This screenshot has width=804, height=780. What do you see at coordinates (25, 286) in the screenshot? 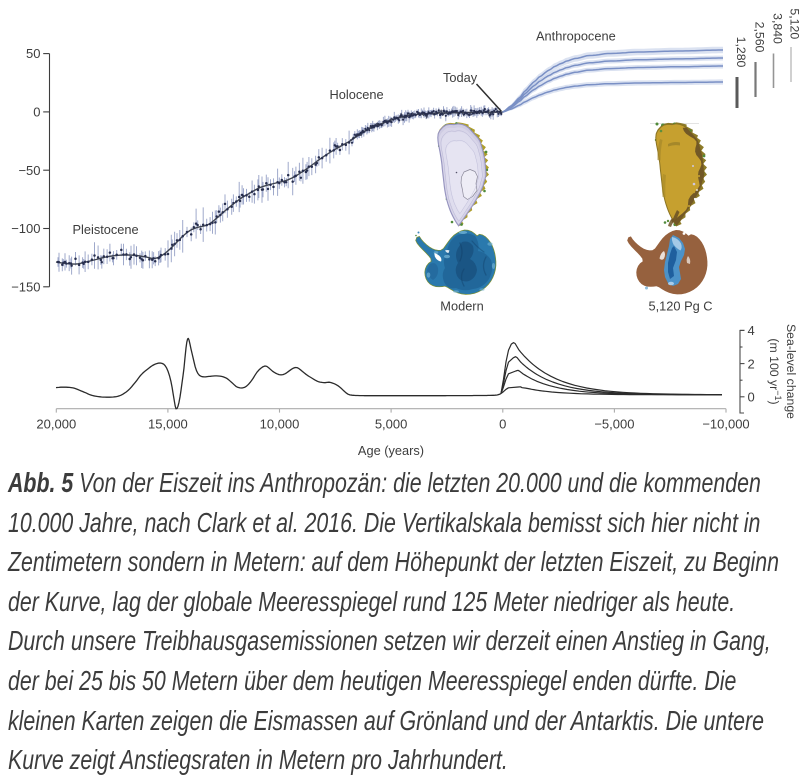
I see `svg-text: −150` at bounding box center [25, 286].